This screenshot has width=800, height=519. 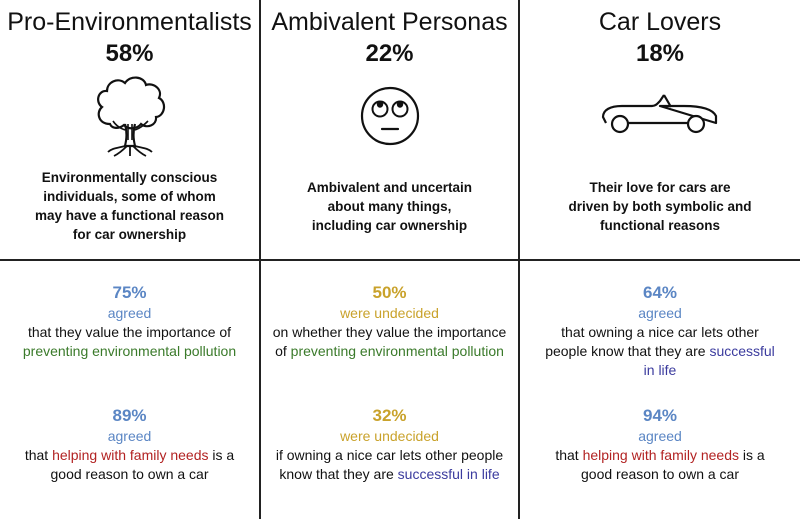 What do you see at coordinates (659, 114) in the screenshot?
I see `convertible-car-icon` at bounding box center [659, 114].